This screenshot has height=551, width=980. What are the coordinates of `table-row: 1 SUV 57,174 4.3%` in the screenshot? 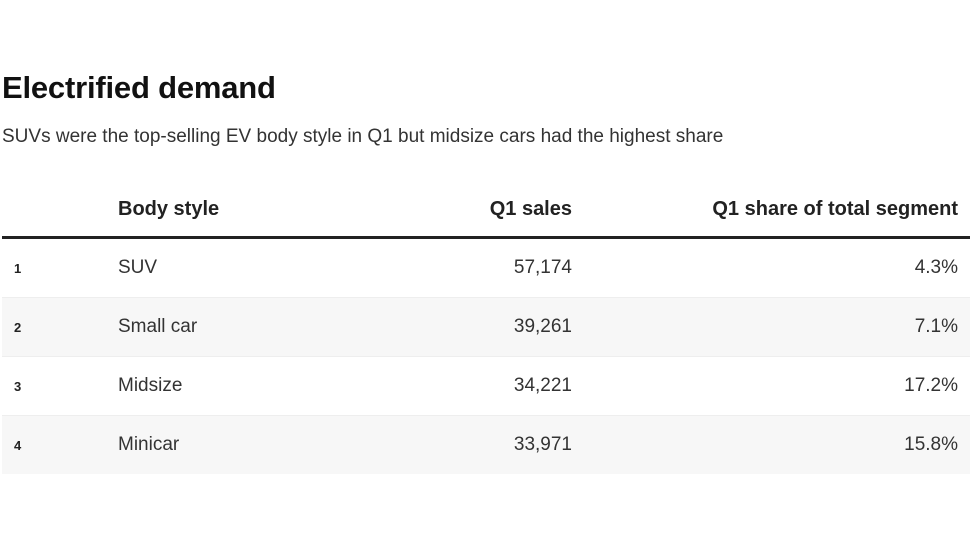 It's located at (486, 267).